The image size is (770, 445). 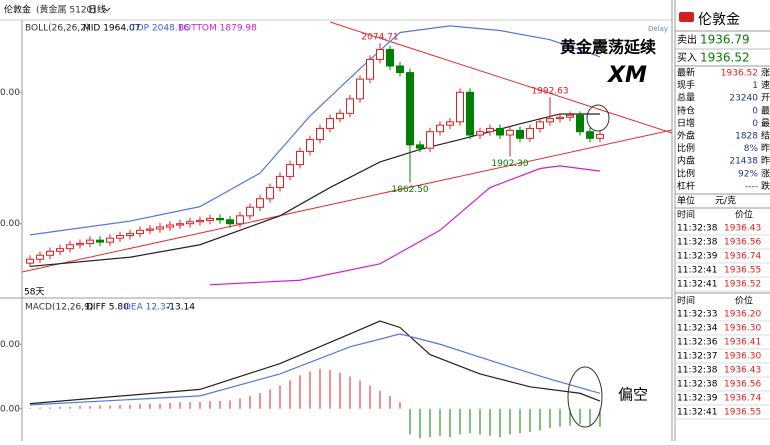 I want to click on price-label: 1862.50, so click(x=409, y=190).